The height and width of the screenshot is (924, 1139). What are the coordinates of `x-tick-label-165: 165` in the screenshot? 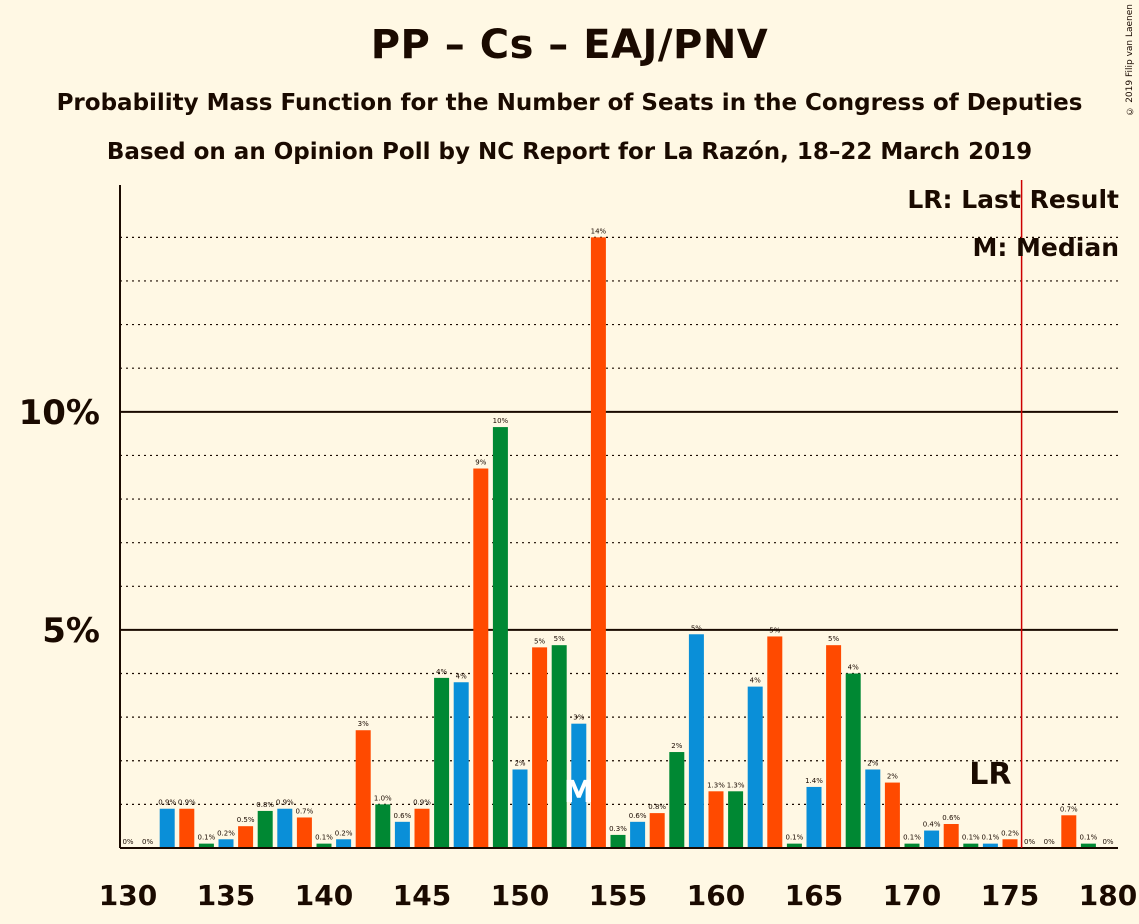 It's located at (814, 895).